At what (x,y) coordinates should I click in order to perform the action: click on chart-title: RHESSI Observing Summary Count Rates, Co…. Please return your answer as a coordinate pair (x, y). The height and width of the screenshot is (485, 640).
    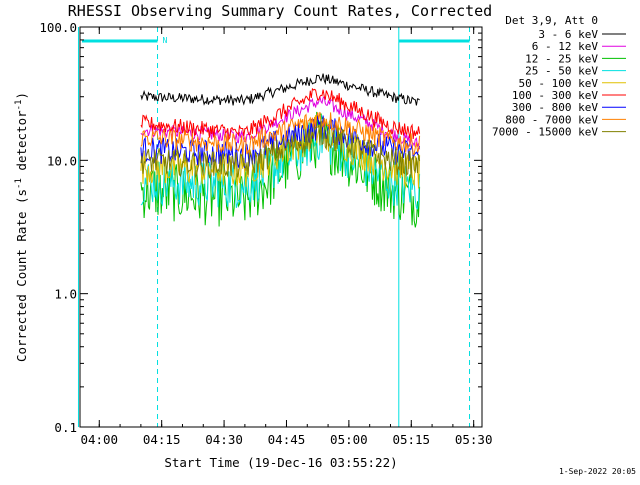
    Looking at the image, I should click on (280, 11).